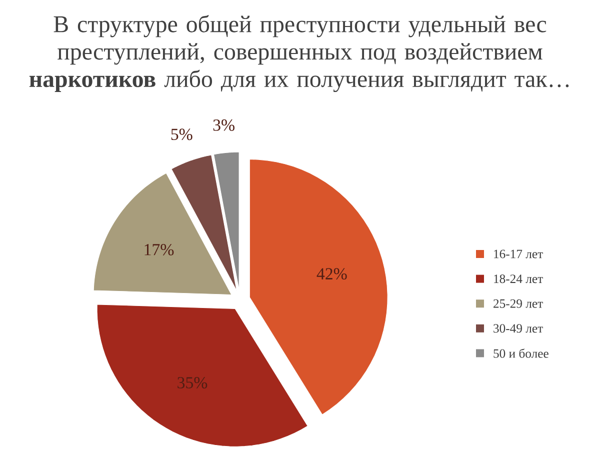  Describe the element at coordinates (518, 279) in the screenshot. I see `legend-label: 18-24 лет` at that location.